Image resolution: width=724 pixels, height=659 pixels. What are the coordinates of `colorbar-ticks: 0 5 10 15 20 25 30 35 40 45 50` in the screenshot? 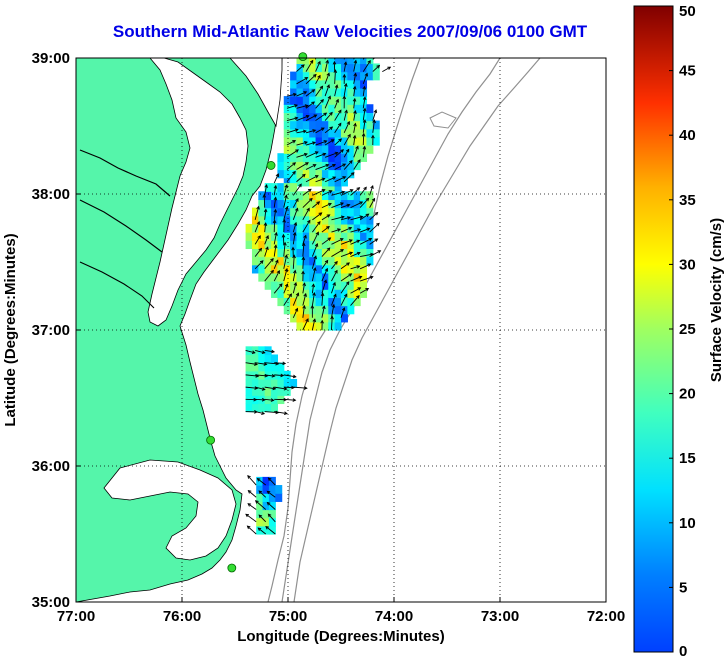 It's located at (682, 331).